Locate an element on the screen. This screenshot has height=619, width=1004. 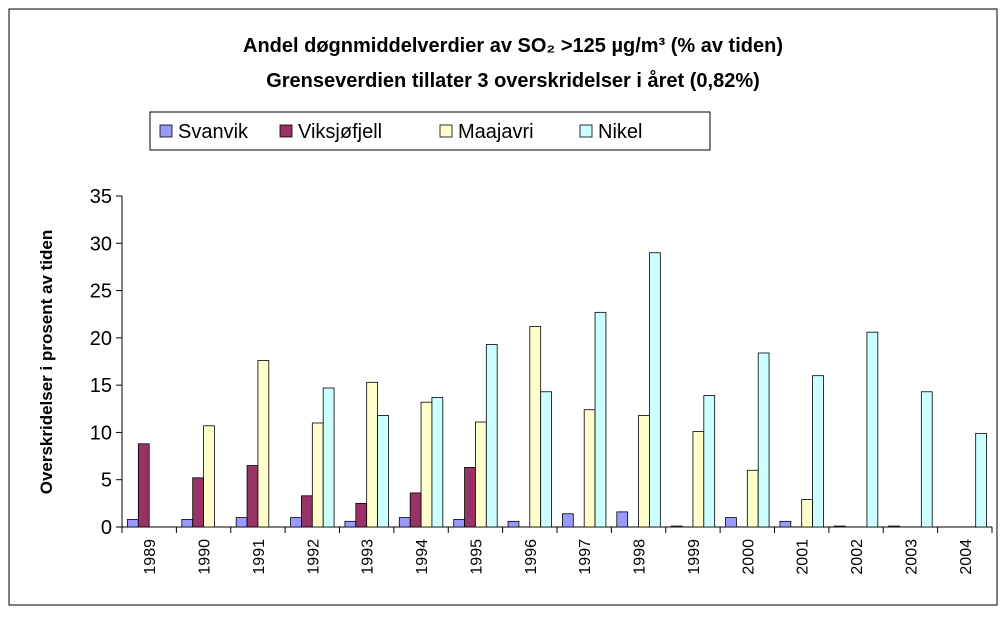
x-tick-label: 1995 is located at coordinates (476, 557).